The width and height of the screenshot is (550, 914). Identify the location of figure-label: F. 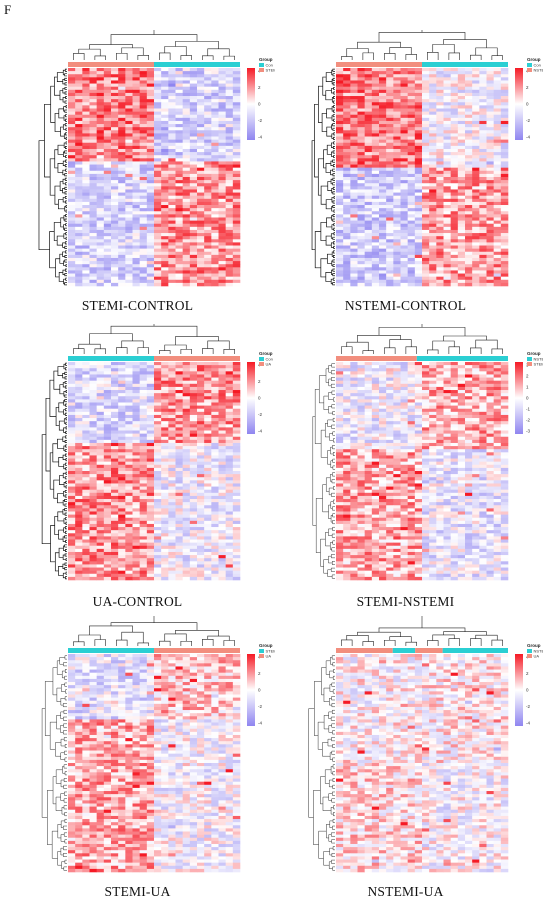
(8, 9).